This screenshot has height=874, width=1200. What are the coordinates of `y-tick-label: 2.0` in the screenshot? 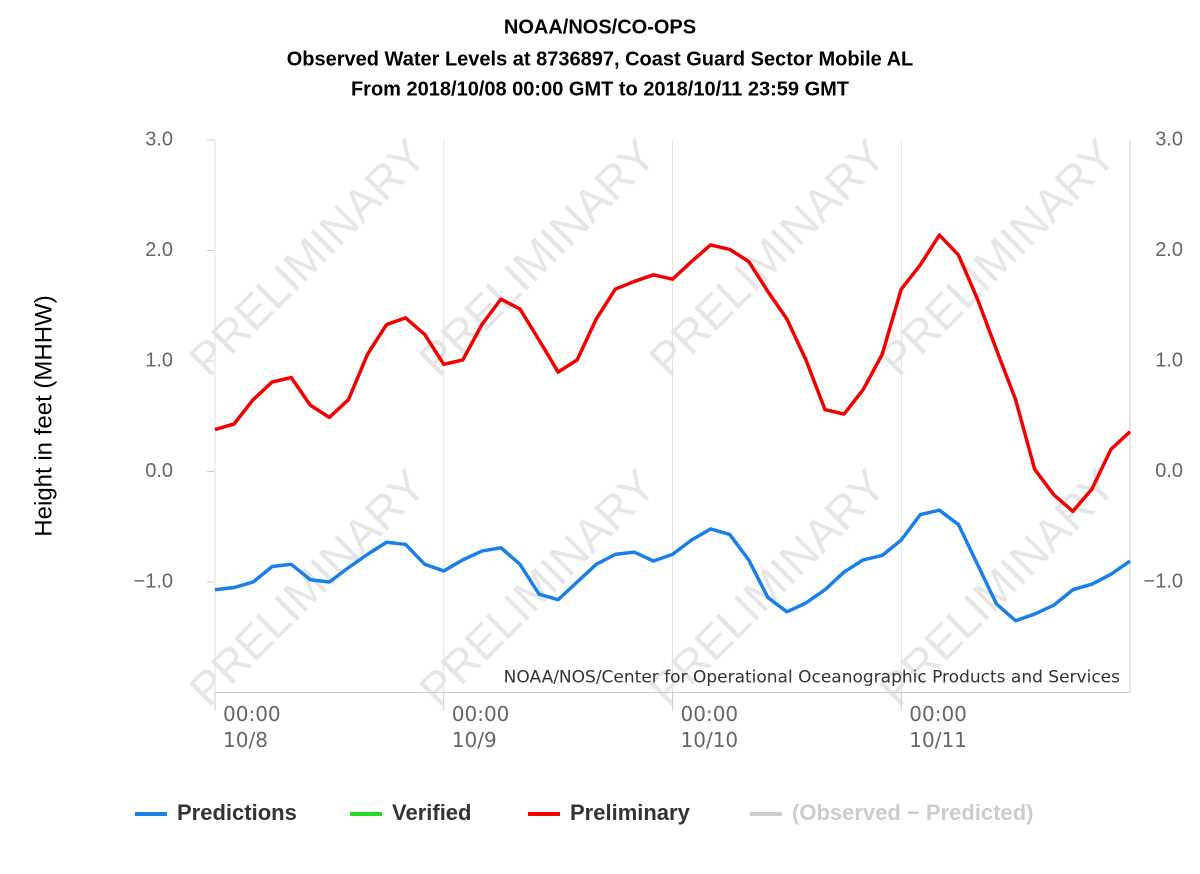 It's located at (159, 250).